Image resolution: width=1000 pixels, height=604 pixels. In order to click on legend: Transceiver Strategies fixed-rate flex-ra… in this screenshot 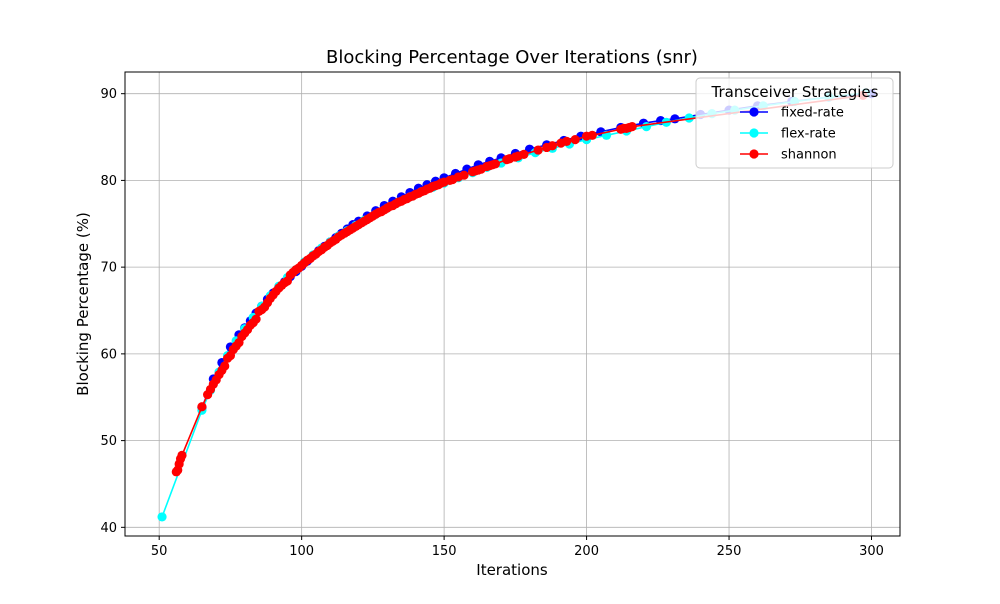, I will do `click(794, 123)`.